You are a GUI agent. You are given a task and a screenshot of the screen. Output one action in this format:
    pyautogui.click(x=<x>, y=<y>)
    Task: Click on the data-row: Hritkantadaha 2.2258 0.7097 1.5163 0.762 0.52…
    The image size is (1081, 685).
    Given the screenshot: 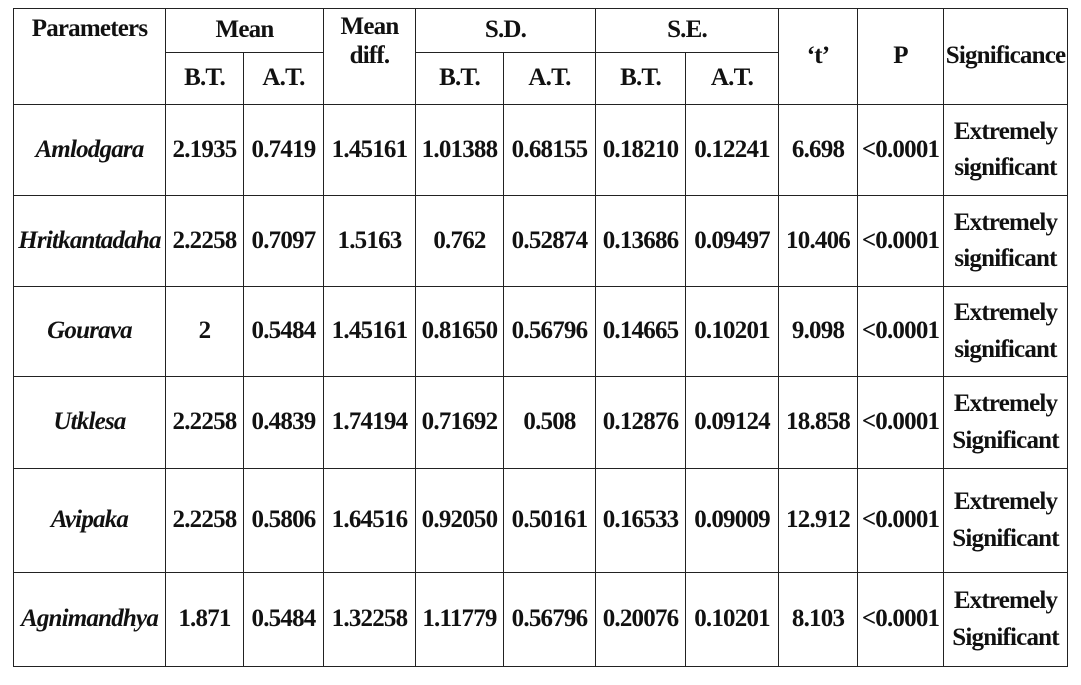 What is the action you would take?
    pyautogui.click(x=541, y=241)
    